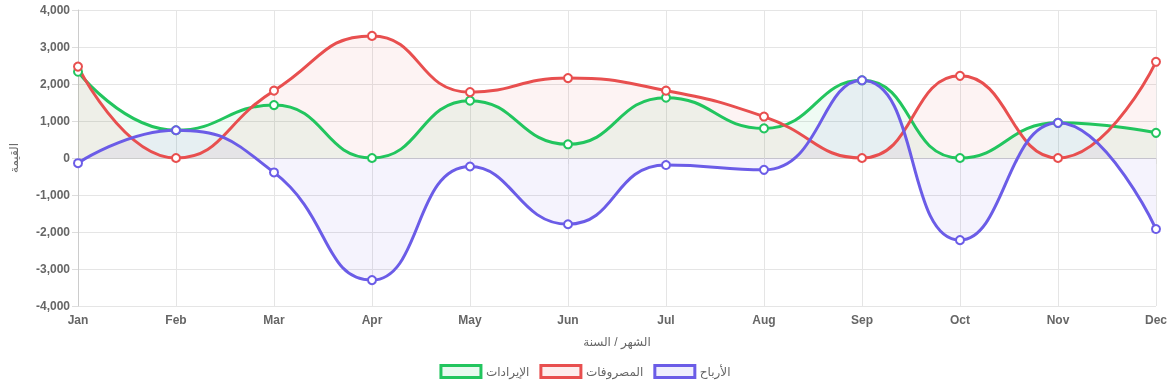 This screenshot has height=390, width=1170. I want to click on x-tick-label: Aug, so click(764, 320).